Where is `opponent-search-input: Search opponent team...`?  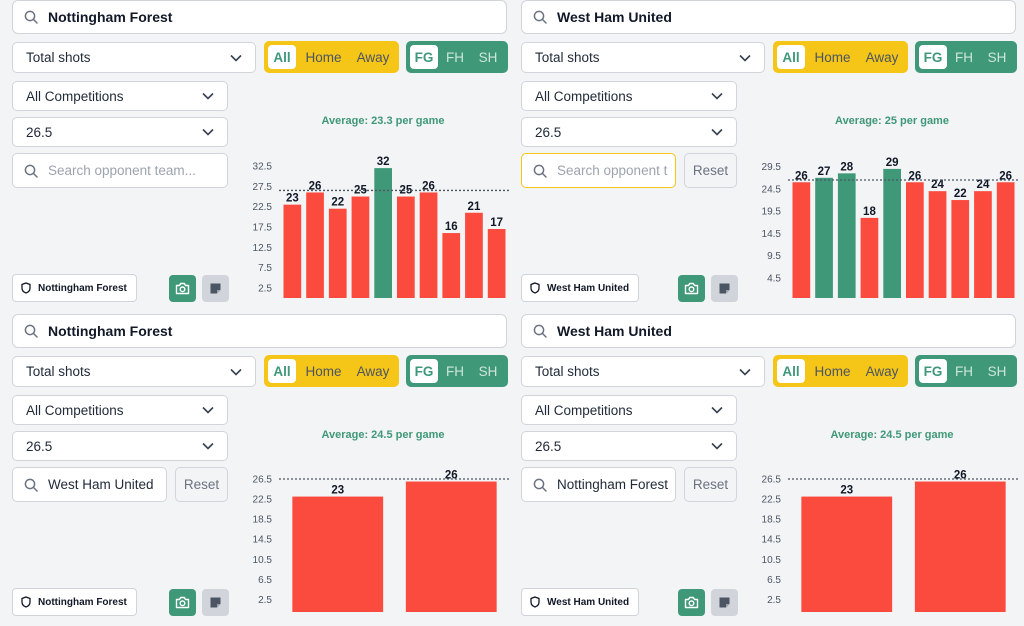 opponent-search-input: Search opponent team... is located at coordinates (120, 170).